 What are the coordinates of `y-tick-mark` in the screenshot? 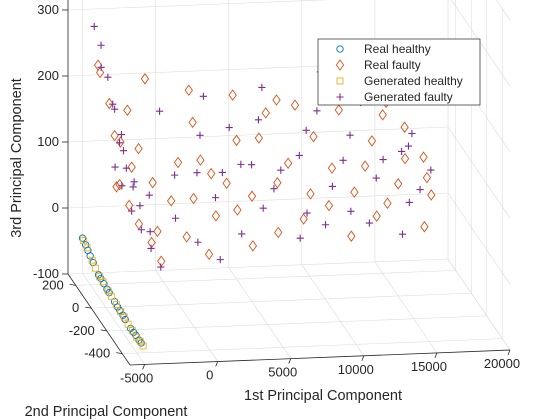 It's located at (103, 330).